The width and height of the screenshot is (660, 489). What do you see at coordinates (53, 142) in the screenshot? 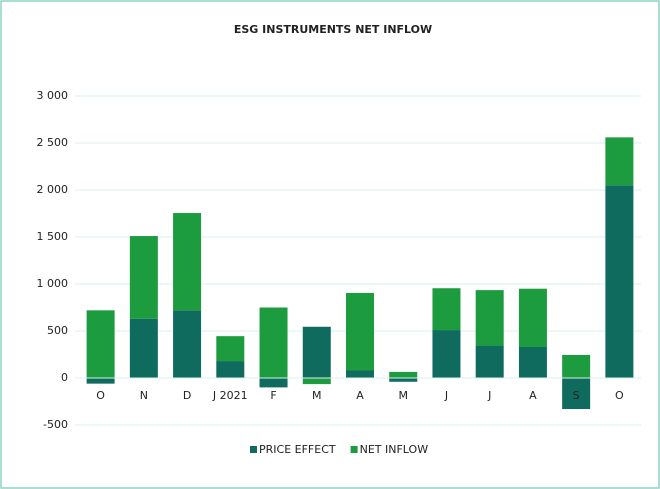
I see `y-tick-label: 2 500` at bounding box center [53, 142].